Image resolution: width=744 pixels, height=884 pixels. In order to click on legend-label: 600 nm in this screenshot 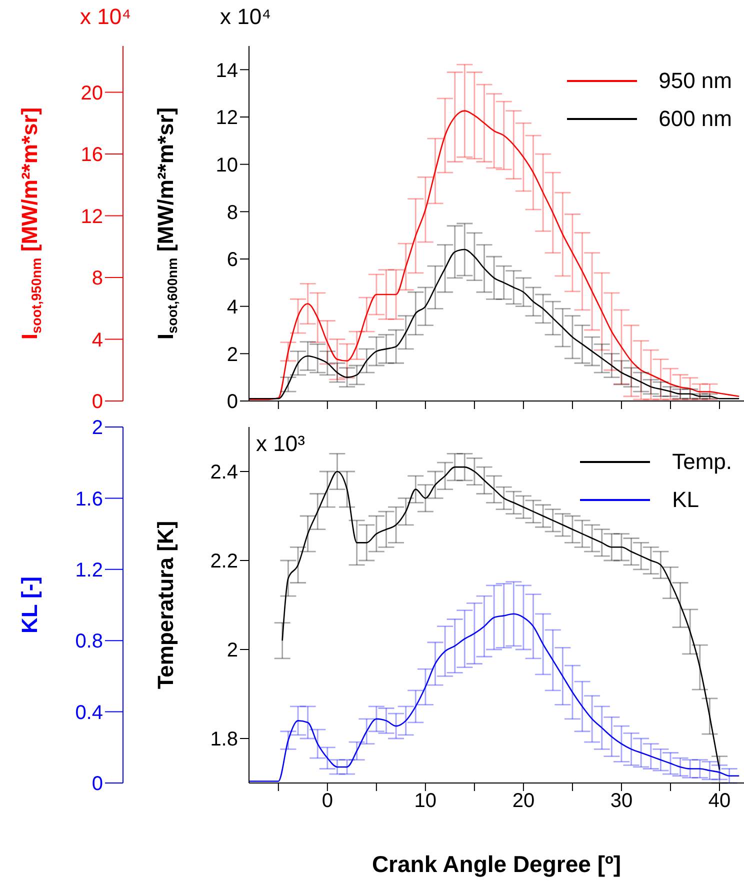, I will do `click(695, 119)`.